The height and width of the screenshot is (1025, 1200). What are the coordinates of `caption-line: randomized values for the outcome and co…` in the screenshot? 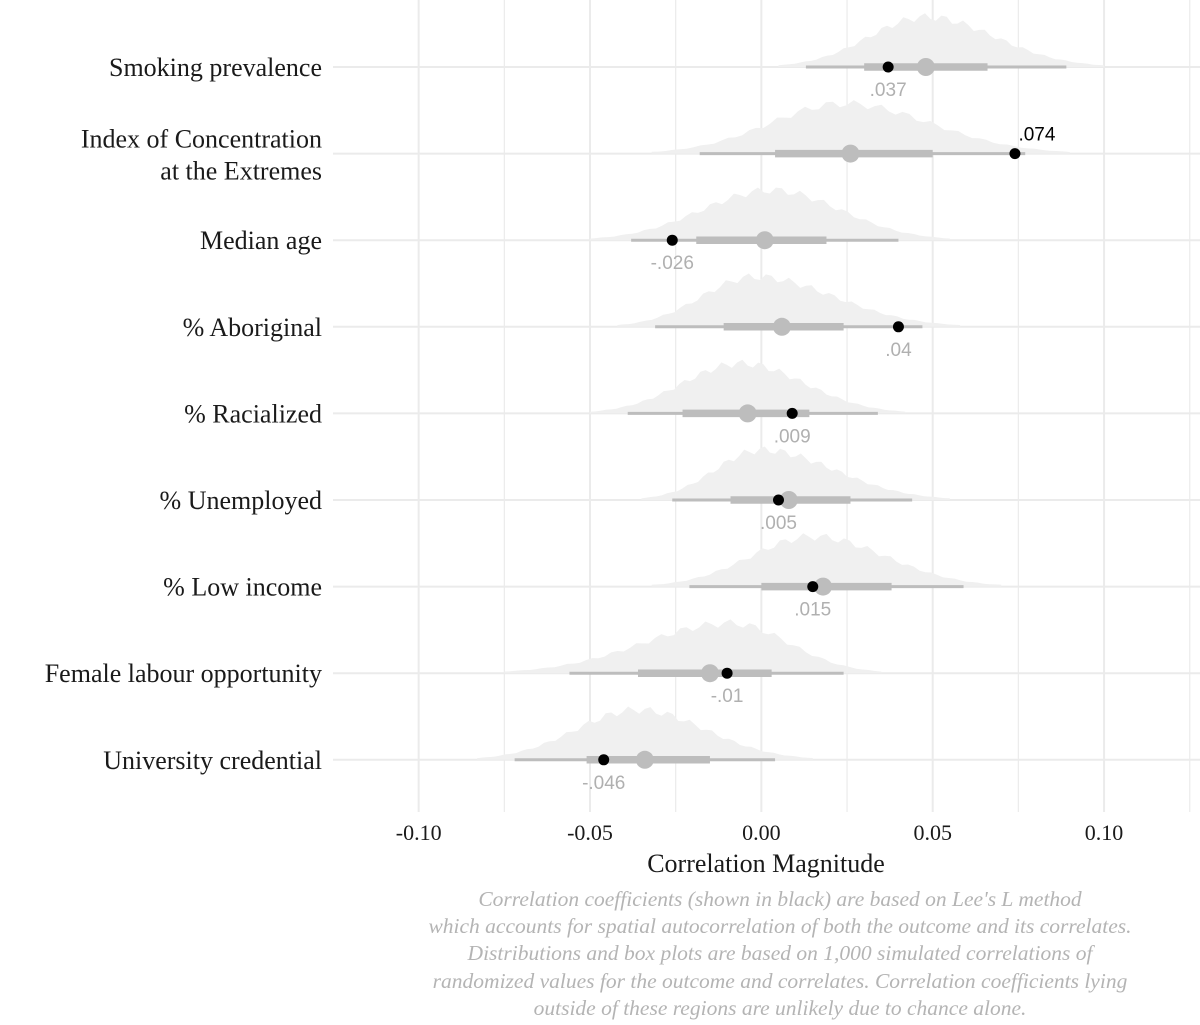 It's located at (780, 980).